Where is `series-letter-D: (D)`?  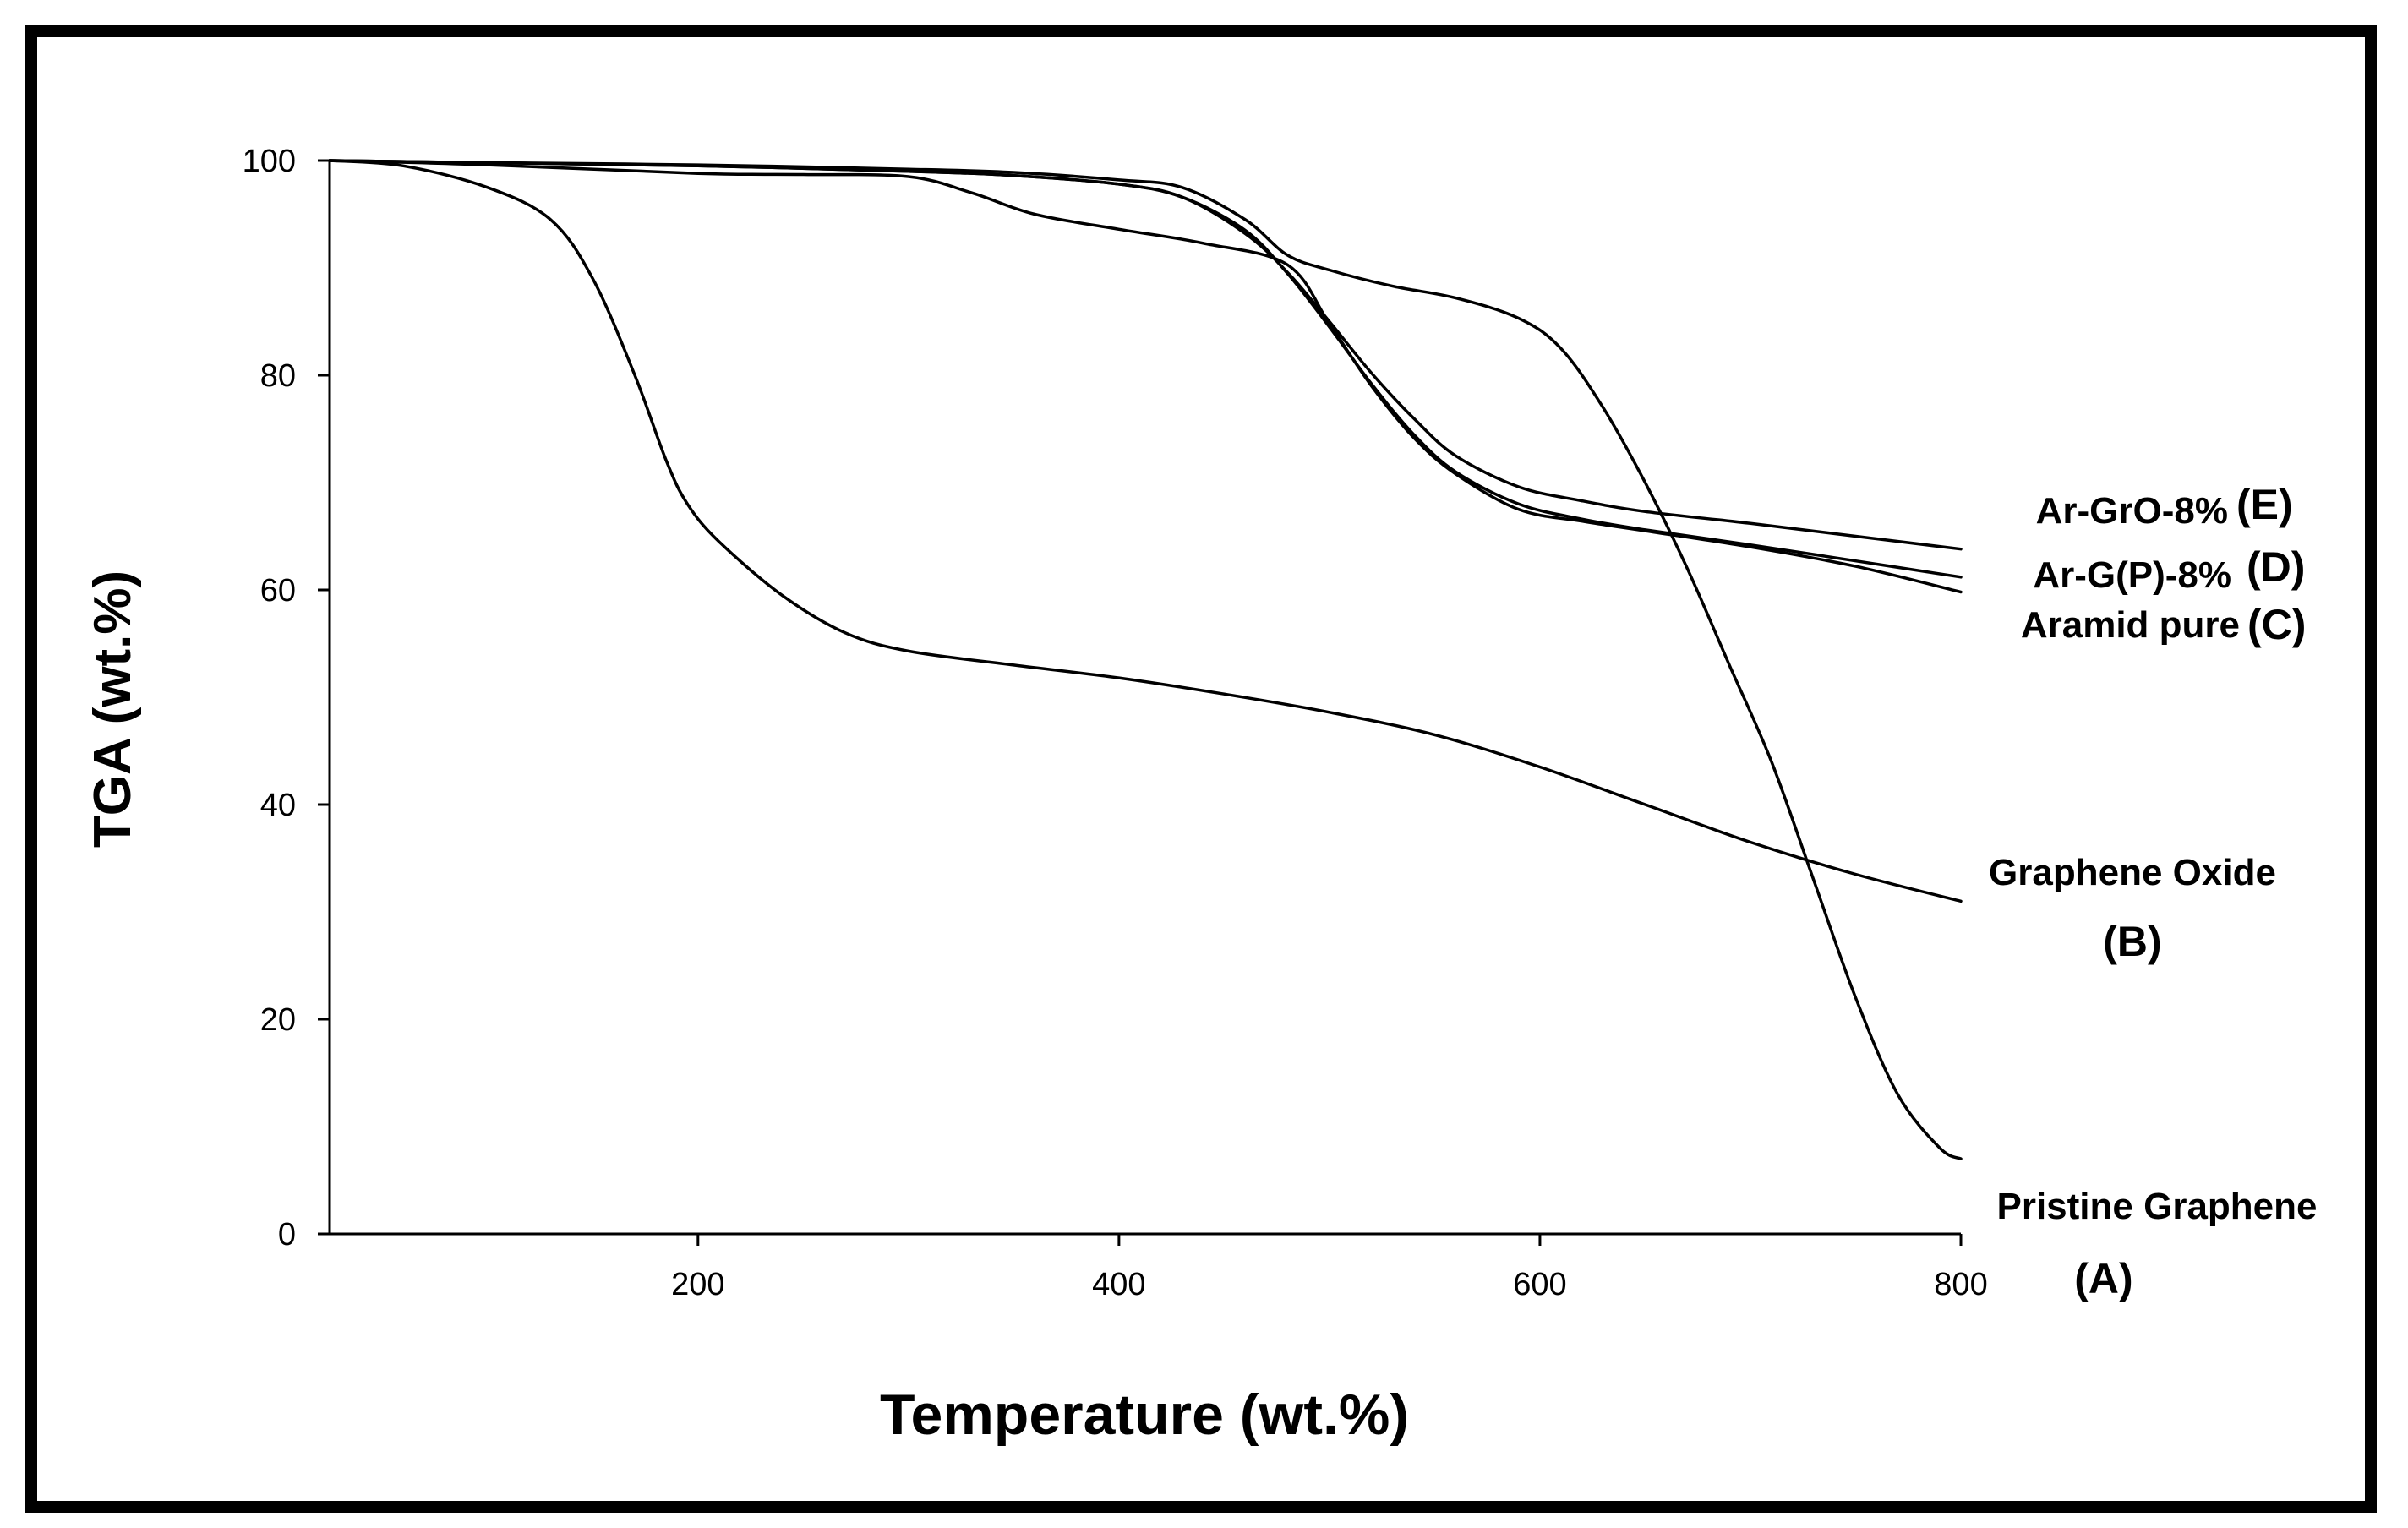 series-letter-D: (D) is located at coordinates (2276, 567).